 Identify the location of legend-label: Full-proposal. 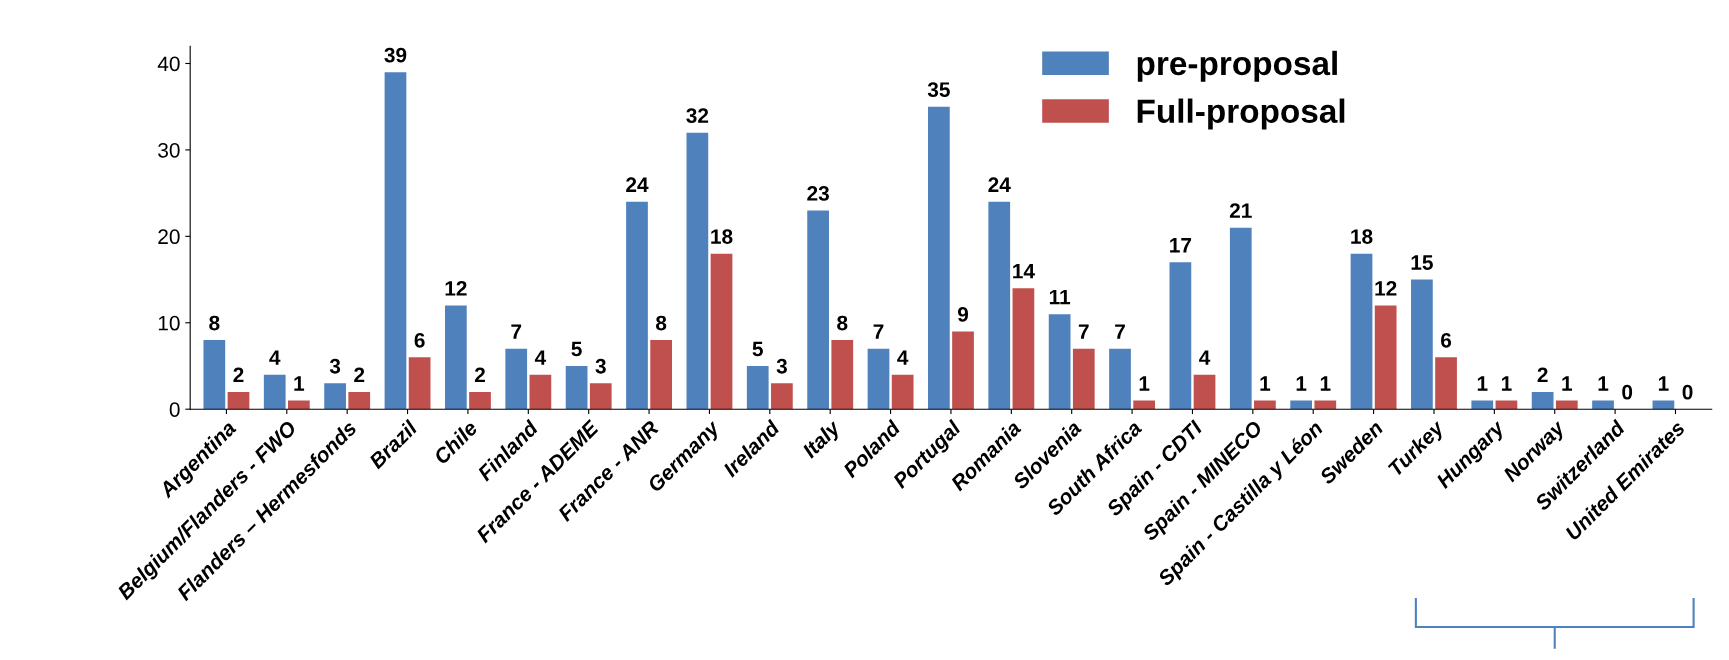
(1241, 114).